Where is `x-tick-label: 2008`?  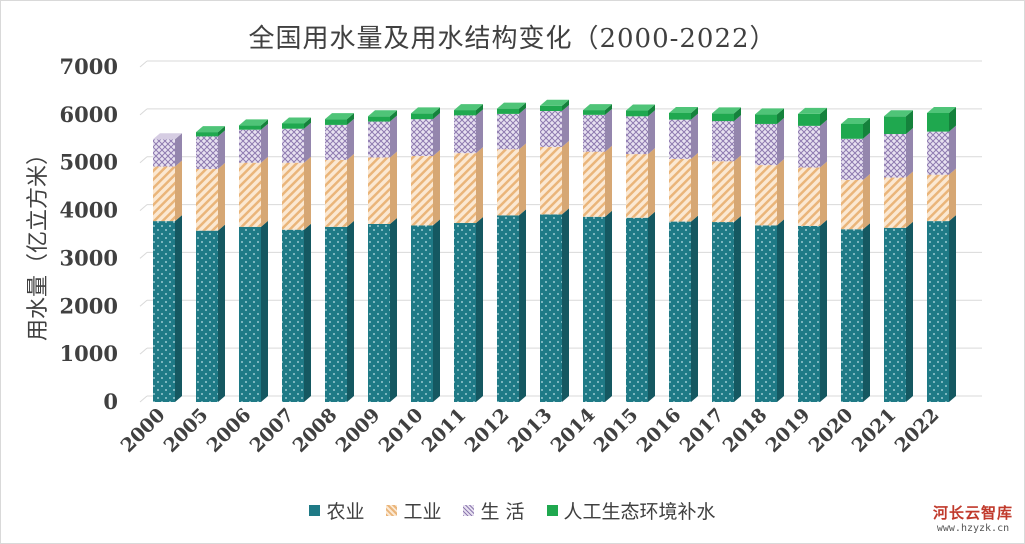
x-tick-label: 2008 is located at coordinates (315, 430).